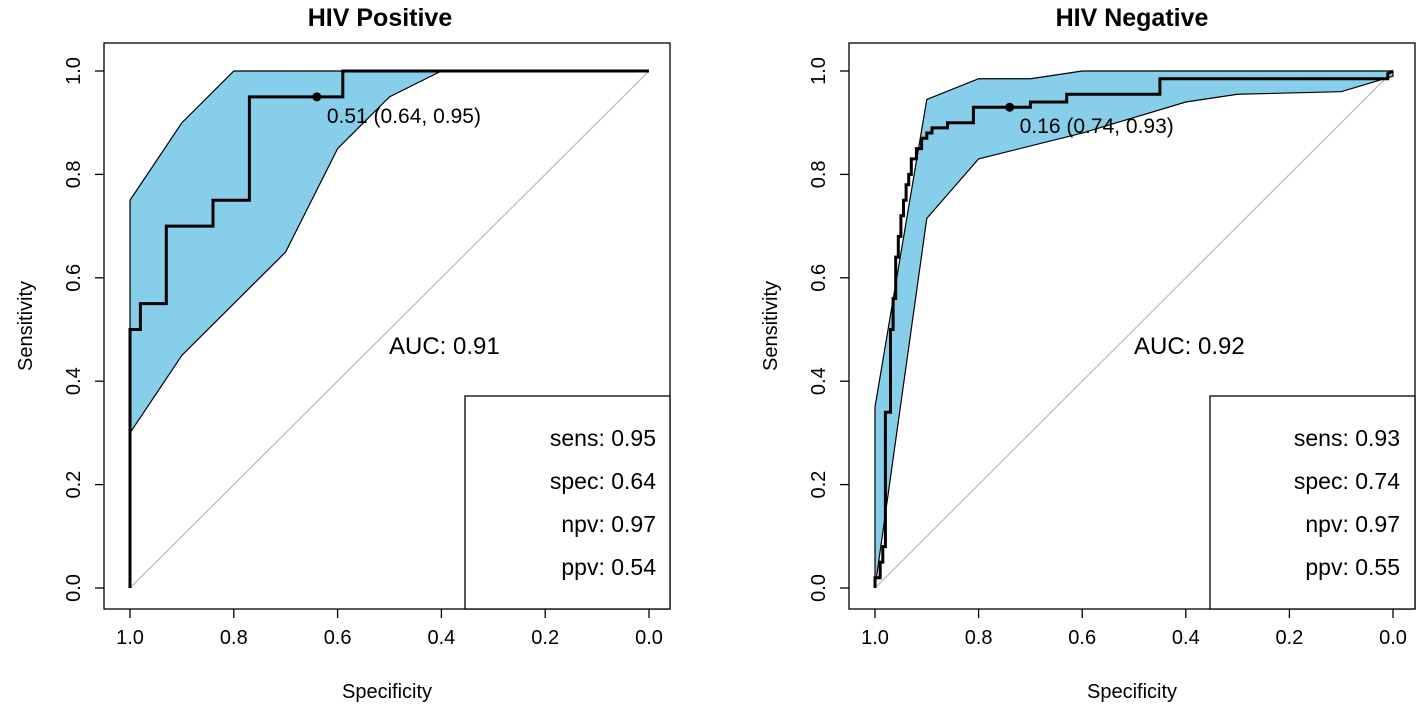 Image resolution: width=1417 pixels, height=715 pixels. What do you see at coordinates (1352, 567) in the screenshot?
I see `legend-entry: ppv: 0.55` at bounding box center [1352, 567].